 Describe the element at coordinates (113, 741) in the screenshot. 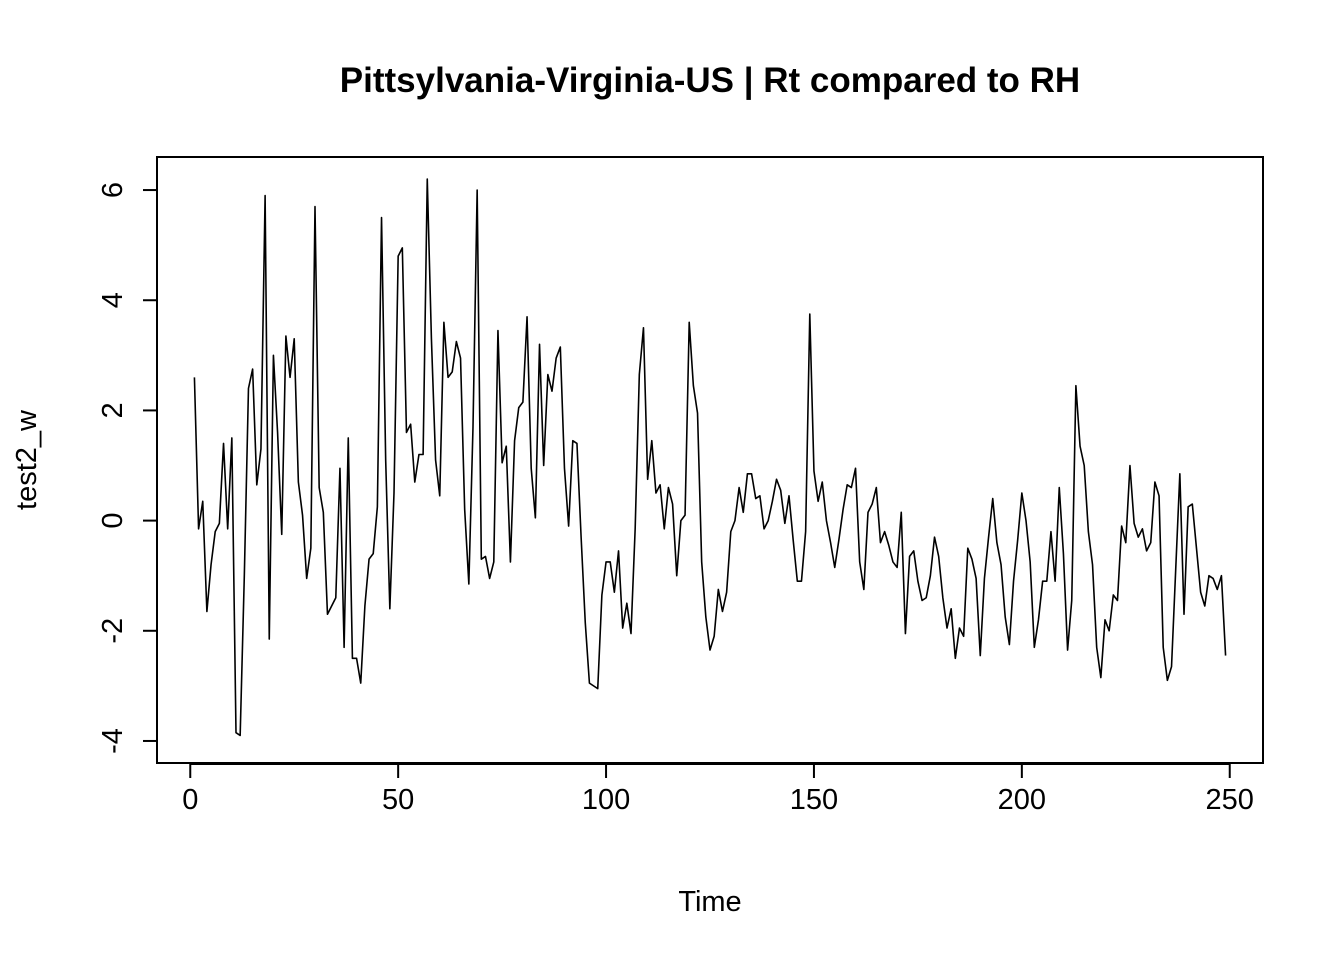

I see `y-tick-label: -4` at that location.